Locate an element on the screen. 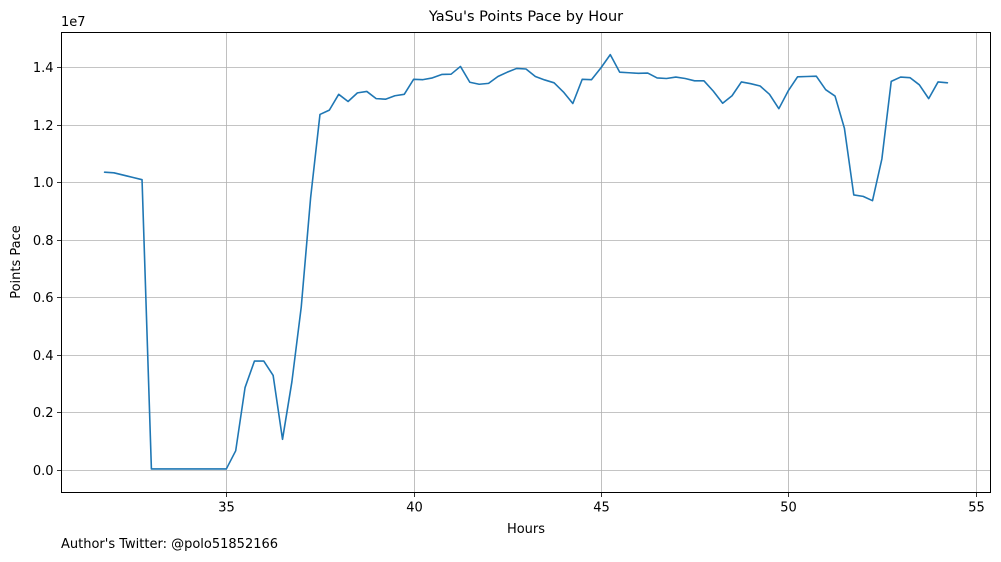  author-credit: Author's Twitter: @polo51852166 is located at coordinates (170, 544).